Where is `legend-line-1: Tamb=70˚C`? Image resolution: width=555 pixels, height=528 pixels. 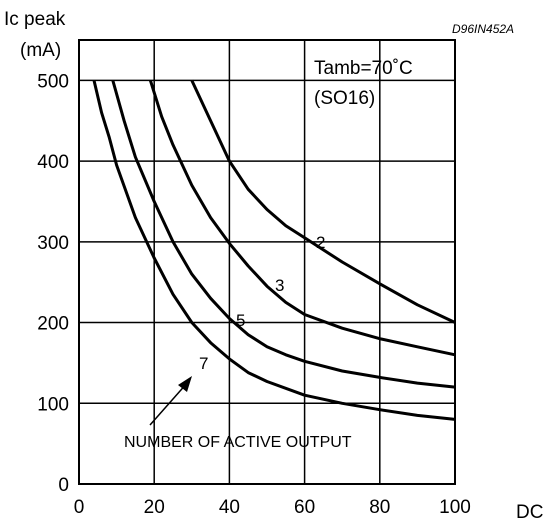
legend-line-1: Tamb=70˚C is located at coordinates (363, 68).